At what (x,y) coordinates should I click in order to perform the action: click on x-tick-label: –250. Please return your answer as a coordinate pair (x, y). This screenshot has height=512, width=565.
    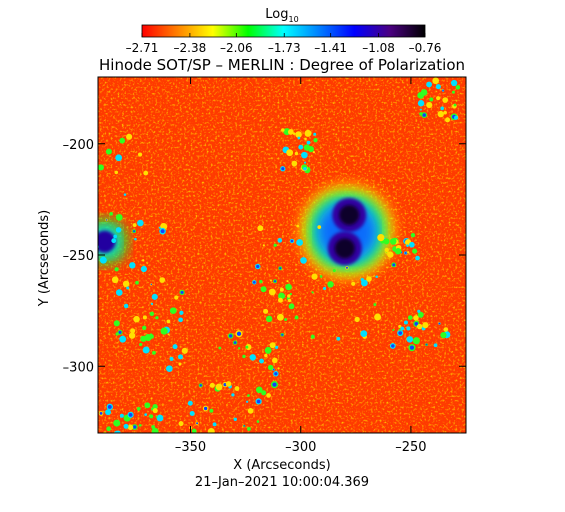
    Looking at the image, I should click on (410, 447).